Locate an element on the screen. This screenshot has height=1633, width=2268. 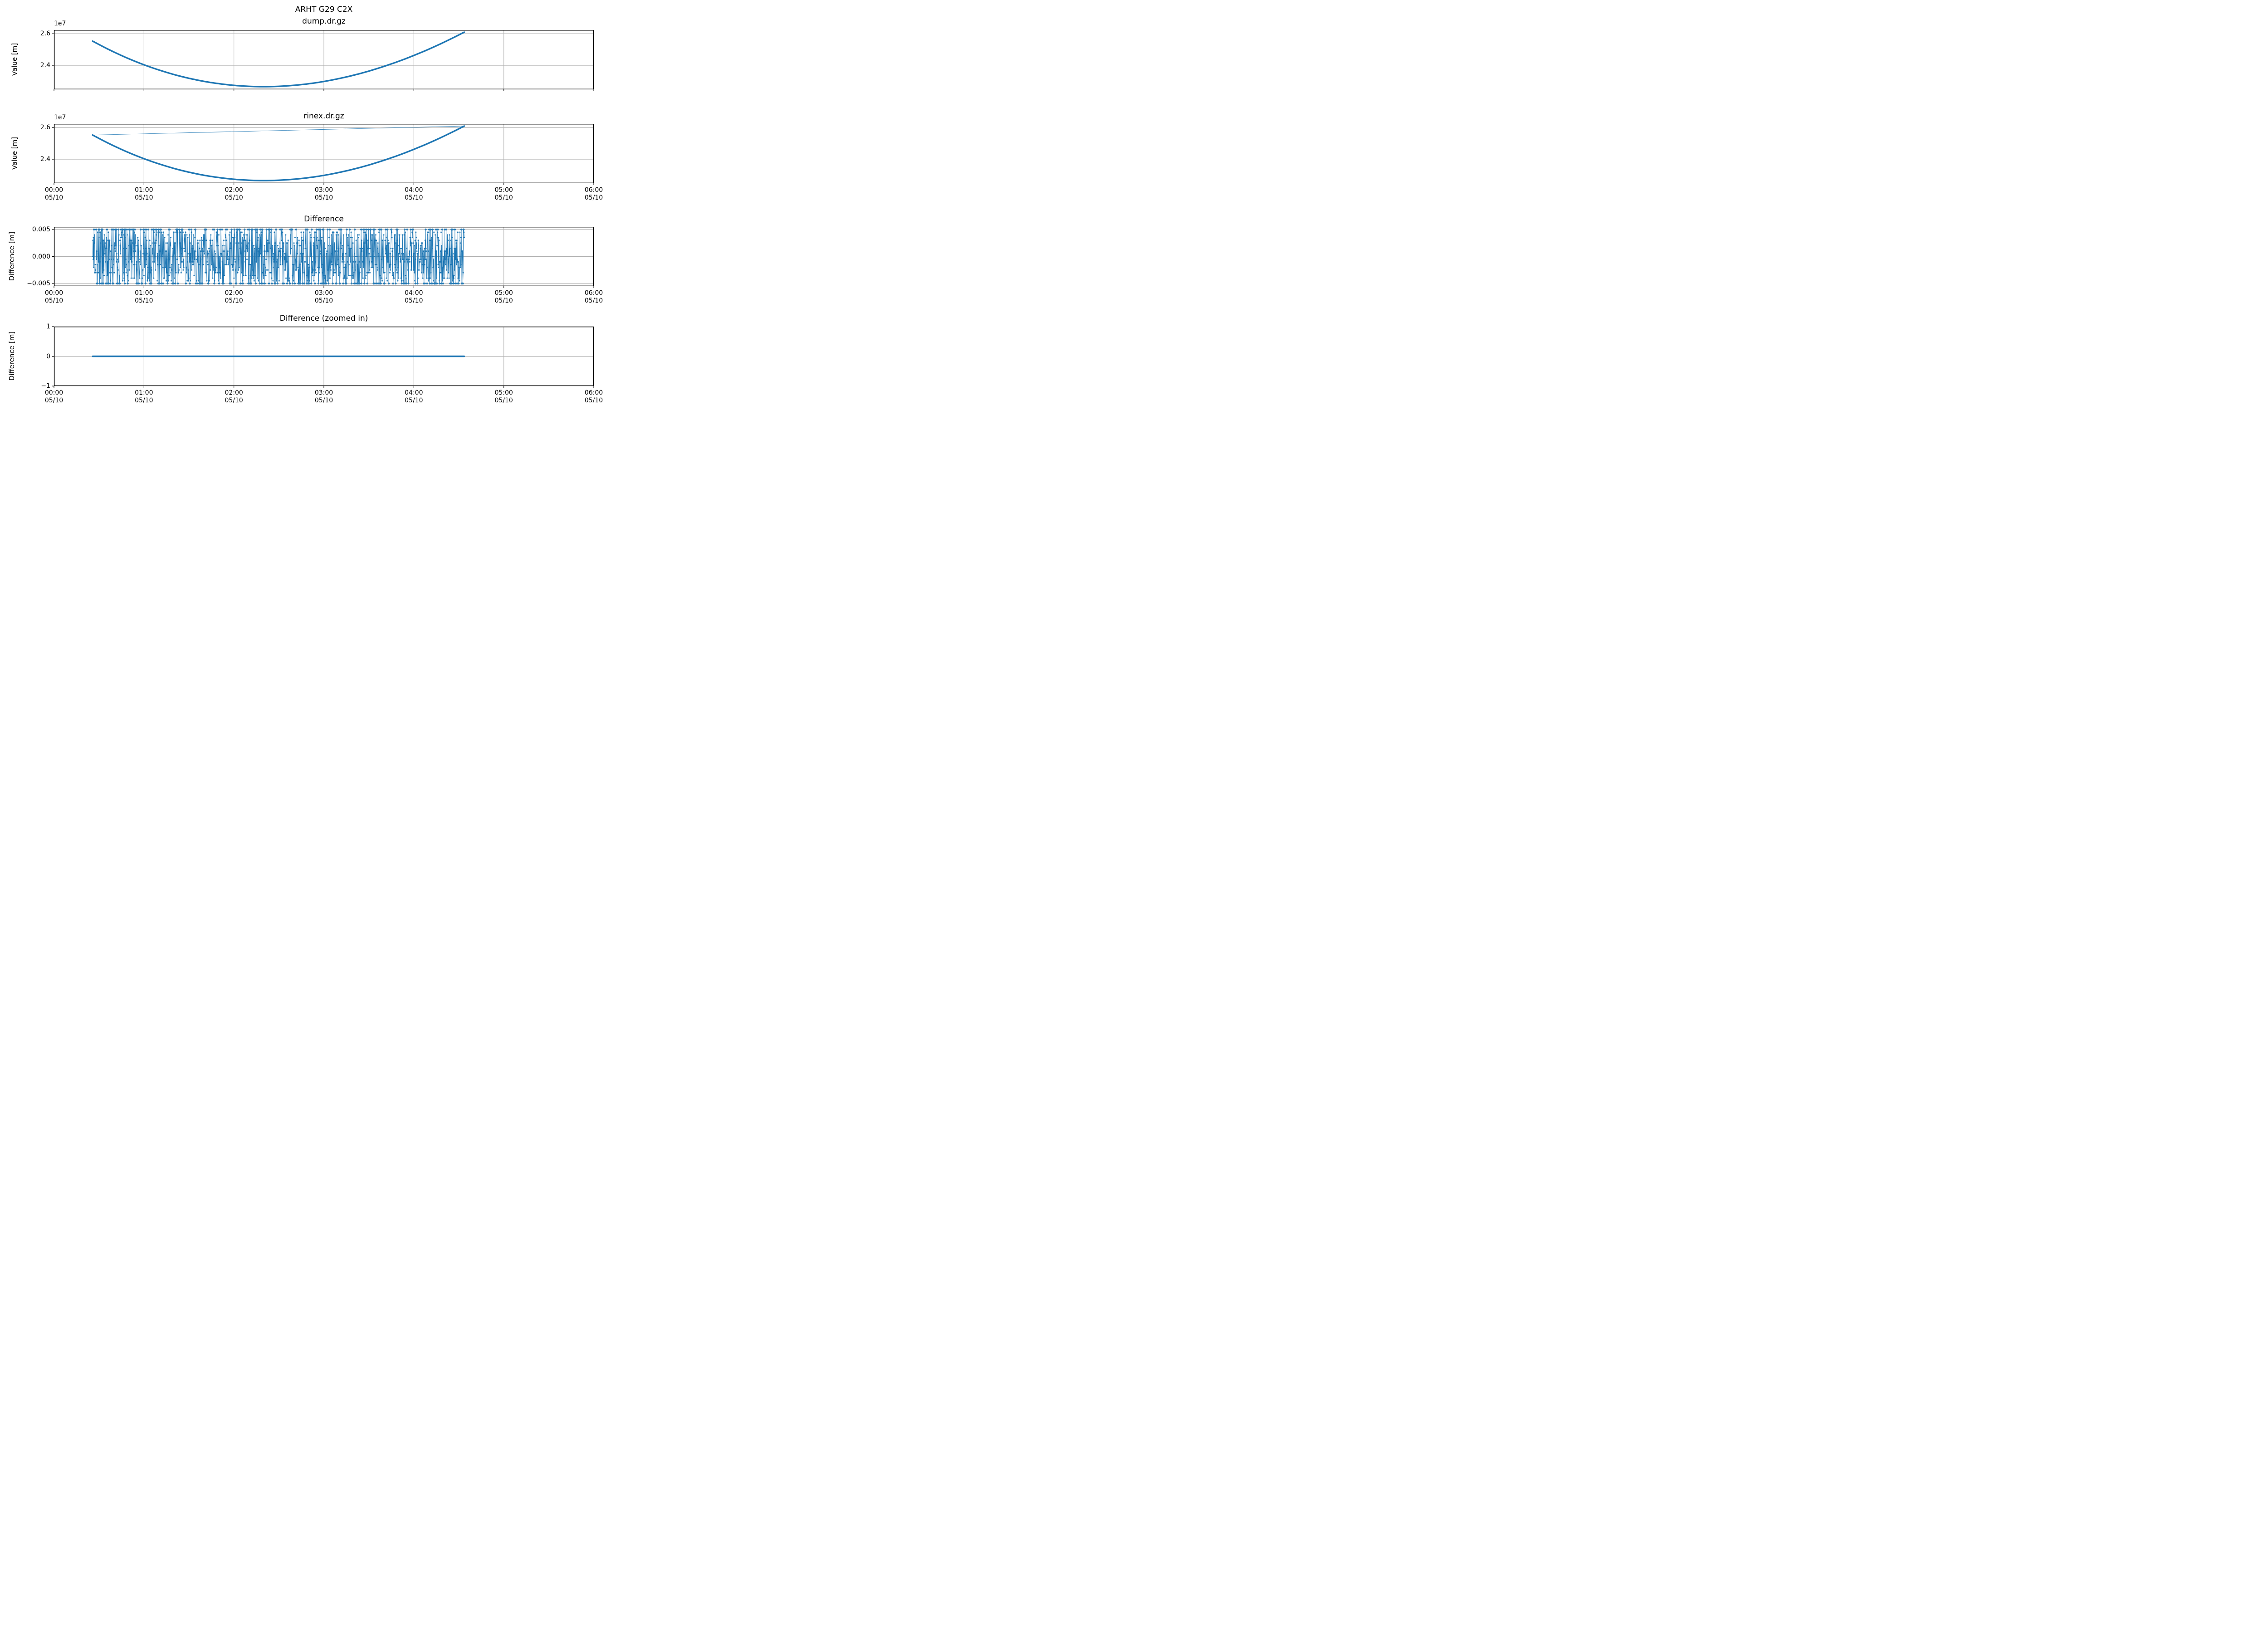
subplot-dump-canvas is located at coordinates (323, 60).